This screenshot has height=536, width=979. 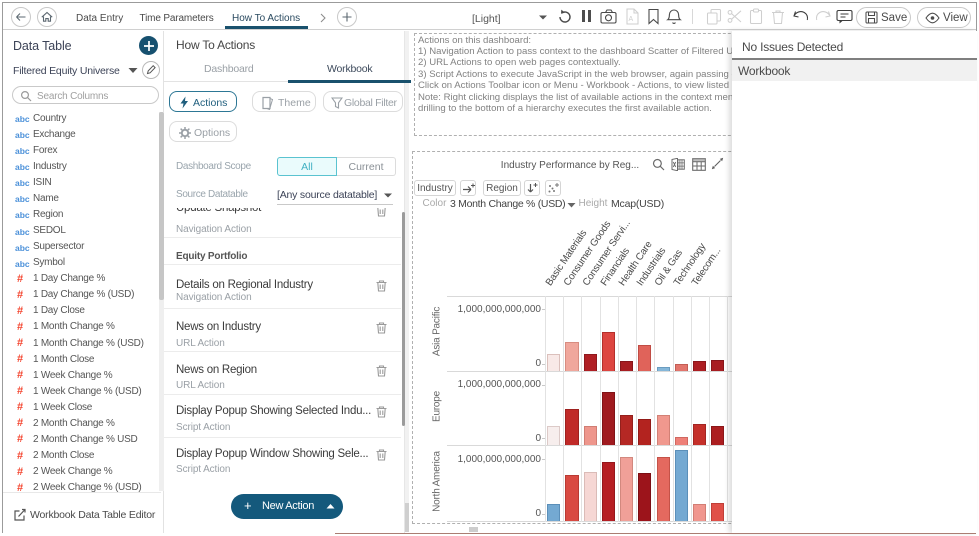 What do you see at coordinates (631, 19) in the screenshot?
I see `svg-text: A` at bounding box center [631, 19].